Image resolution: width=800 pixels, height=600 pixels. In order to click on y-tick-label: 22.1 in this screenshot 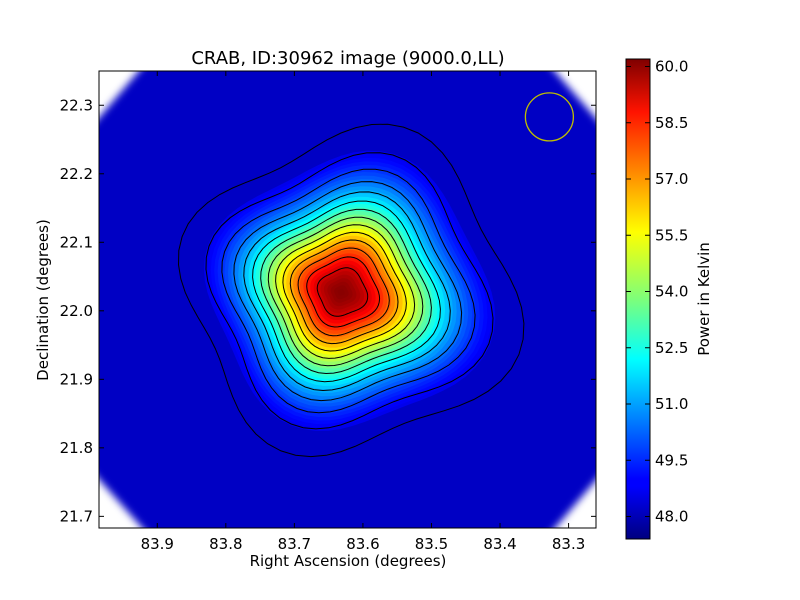, I will do `click(76, 242)`.